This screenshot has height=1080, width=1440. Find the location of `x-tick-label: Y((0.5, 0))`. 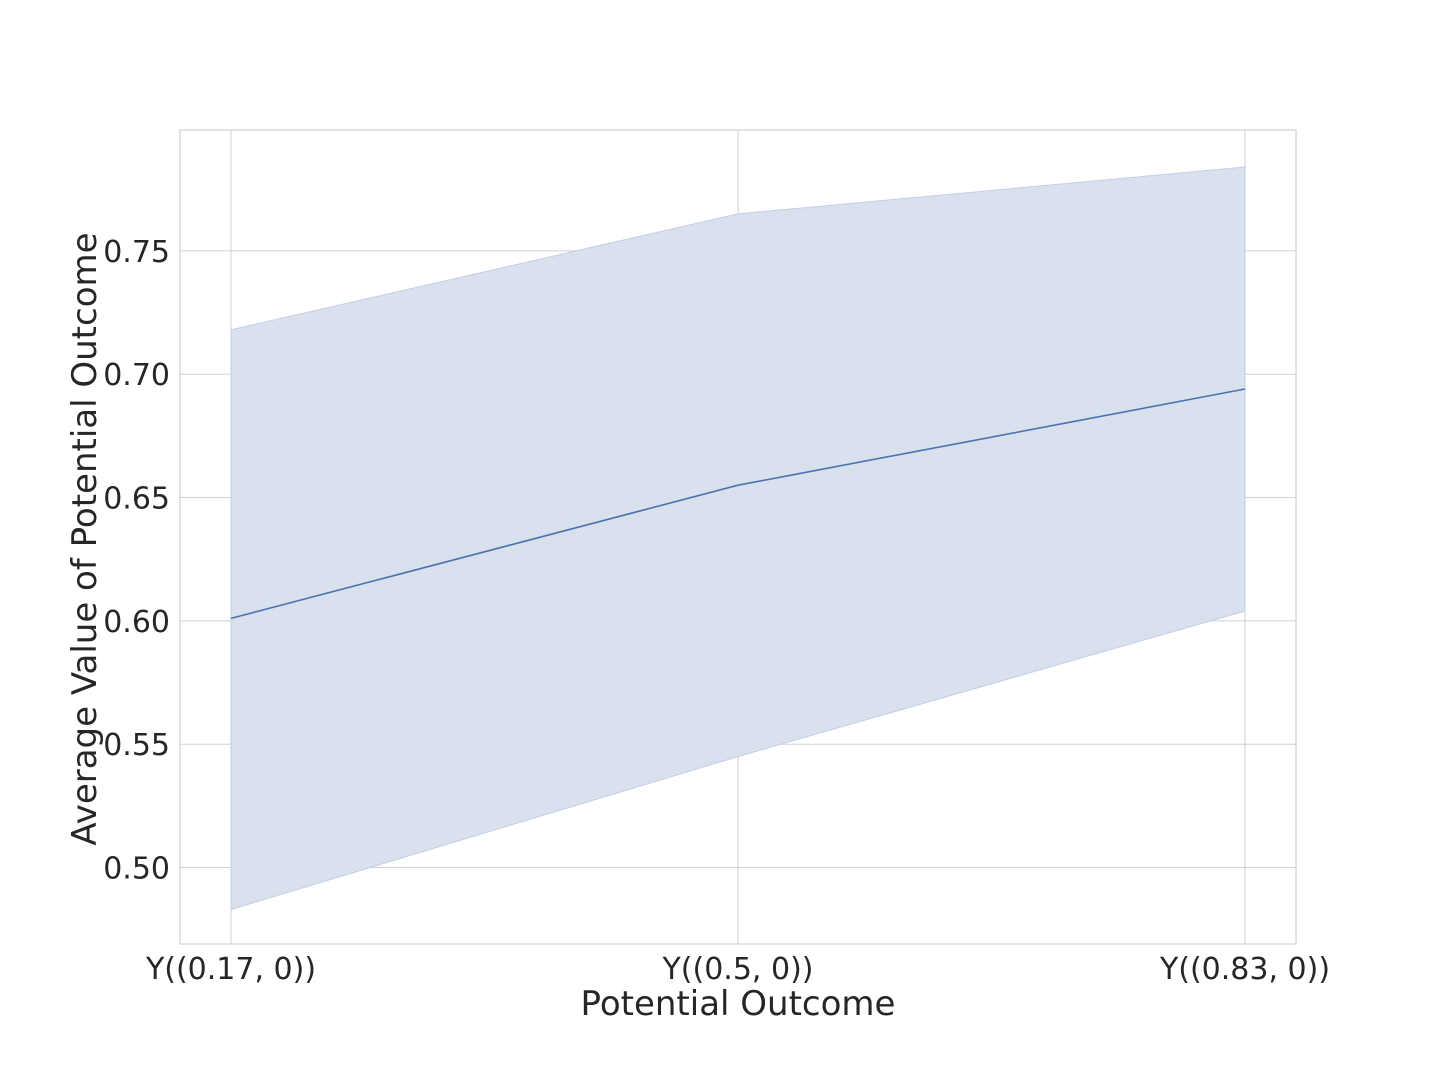

x-tick-label: Y((0.5, 0)) is located at coordinates (737, 969).